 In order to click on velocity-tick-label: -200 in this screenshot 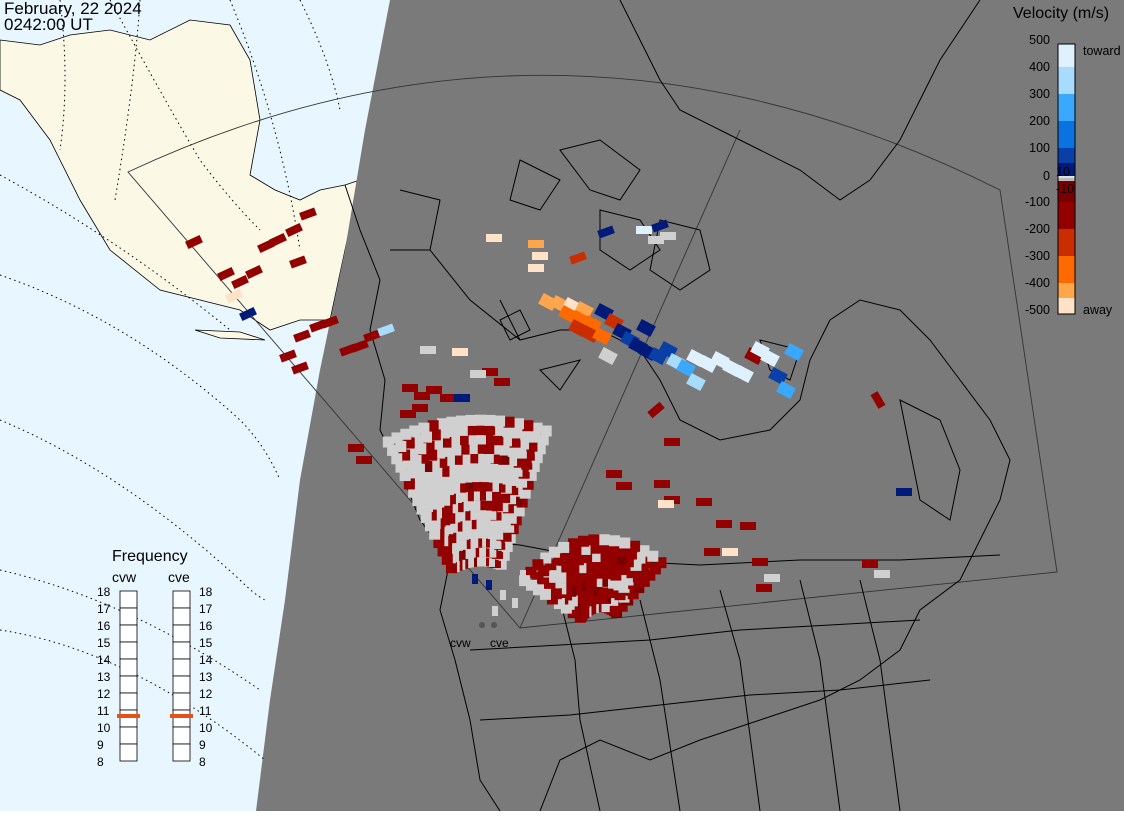, I will do `click(1037, 229)`.